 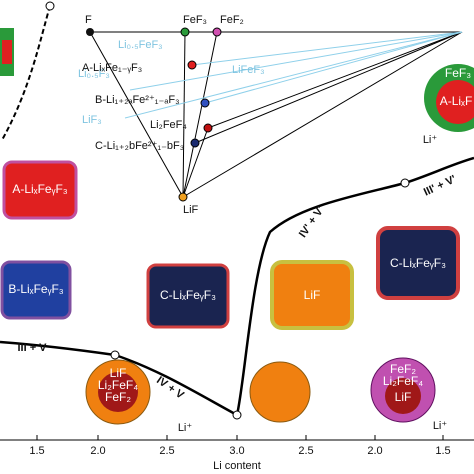 I want to click on particle-label: LiF, so click(x=312, y=295).